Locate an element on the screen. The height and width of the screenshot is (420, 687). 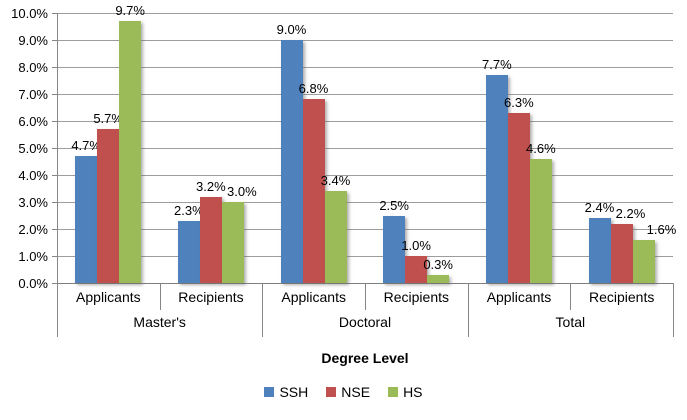
bar-value-label: 9.0% is located at coordinates (291, 29).